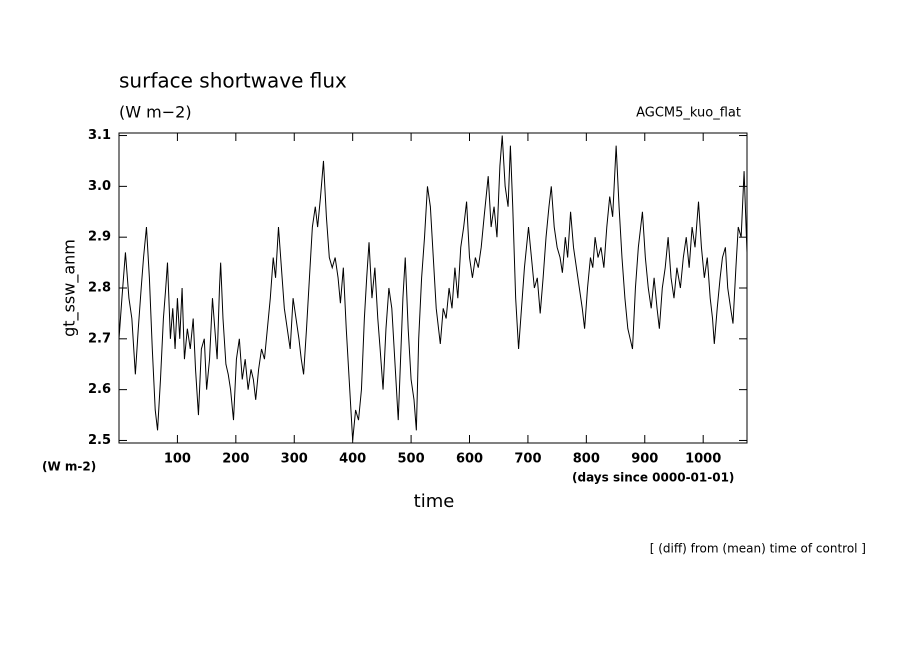 The image size is (904, 654). What do you see at coordinates (527, 459) in the screenshot?
I see `x-tick-label: 700` at bounding box center [527, 459].